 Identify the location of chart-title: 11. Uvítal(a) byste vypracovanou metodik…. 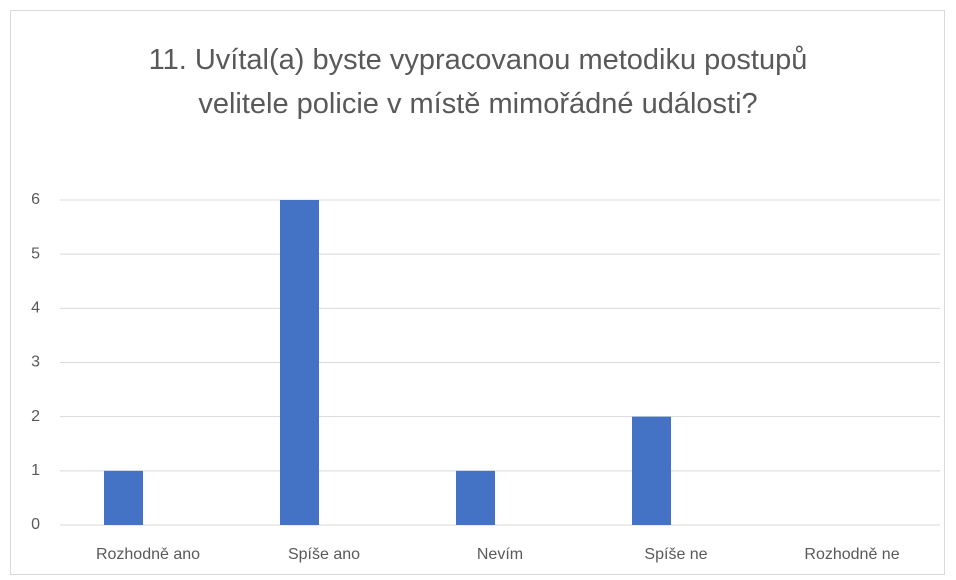
(478, 82).